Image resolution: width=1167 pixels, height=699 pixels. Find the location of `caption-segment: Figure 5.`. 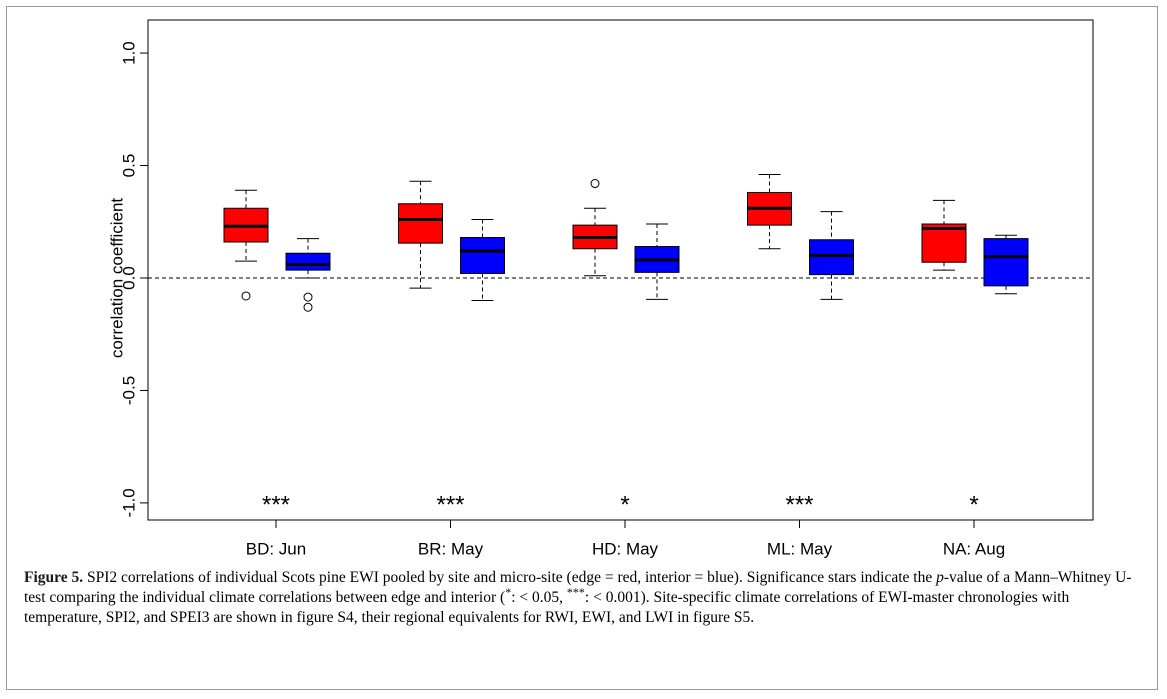

caption-segment: Figure 5. is located at coordinates (54, 577).